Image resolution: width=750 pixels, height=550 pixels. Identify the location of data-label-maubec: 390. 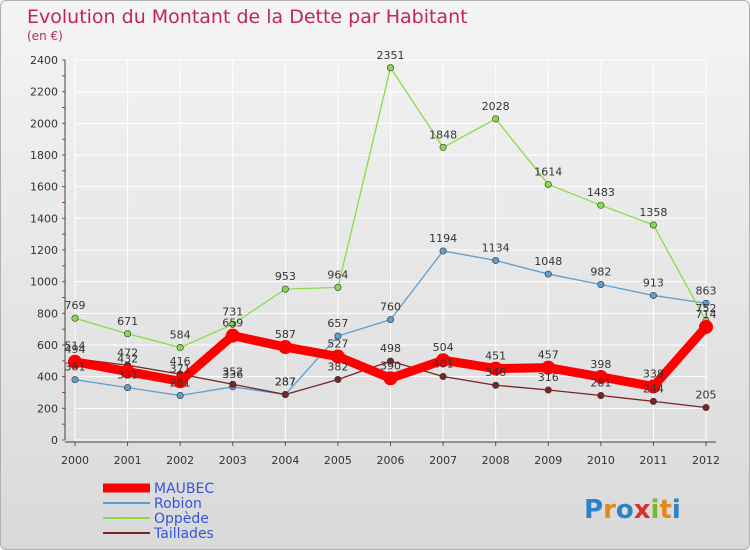
(390, 365).